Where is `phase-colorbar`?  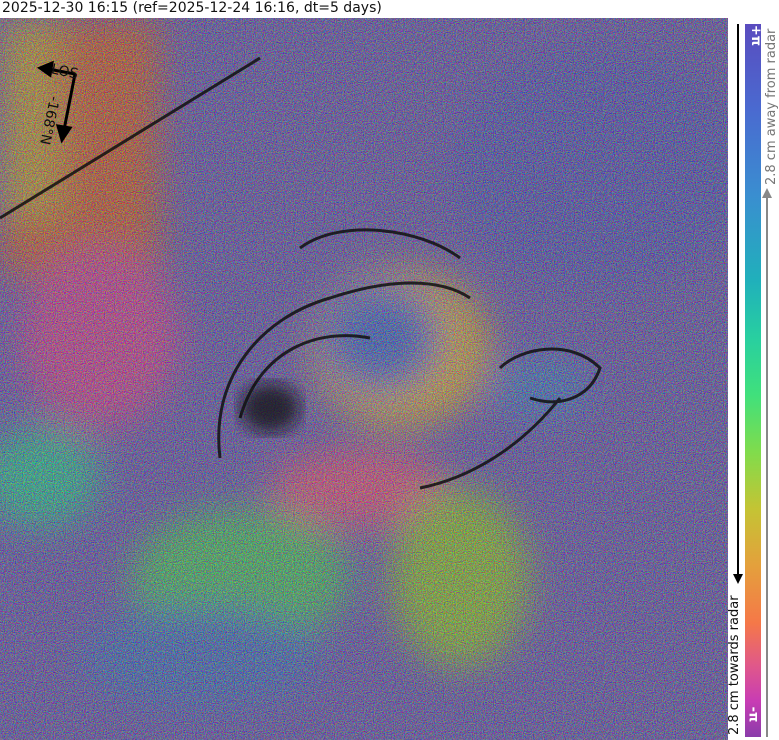 phase-colorbar is located at coordinates (753, 380).